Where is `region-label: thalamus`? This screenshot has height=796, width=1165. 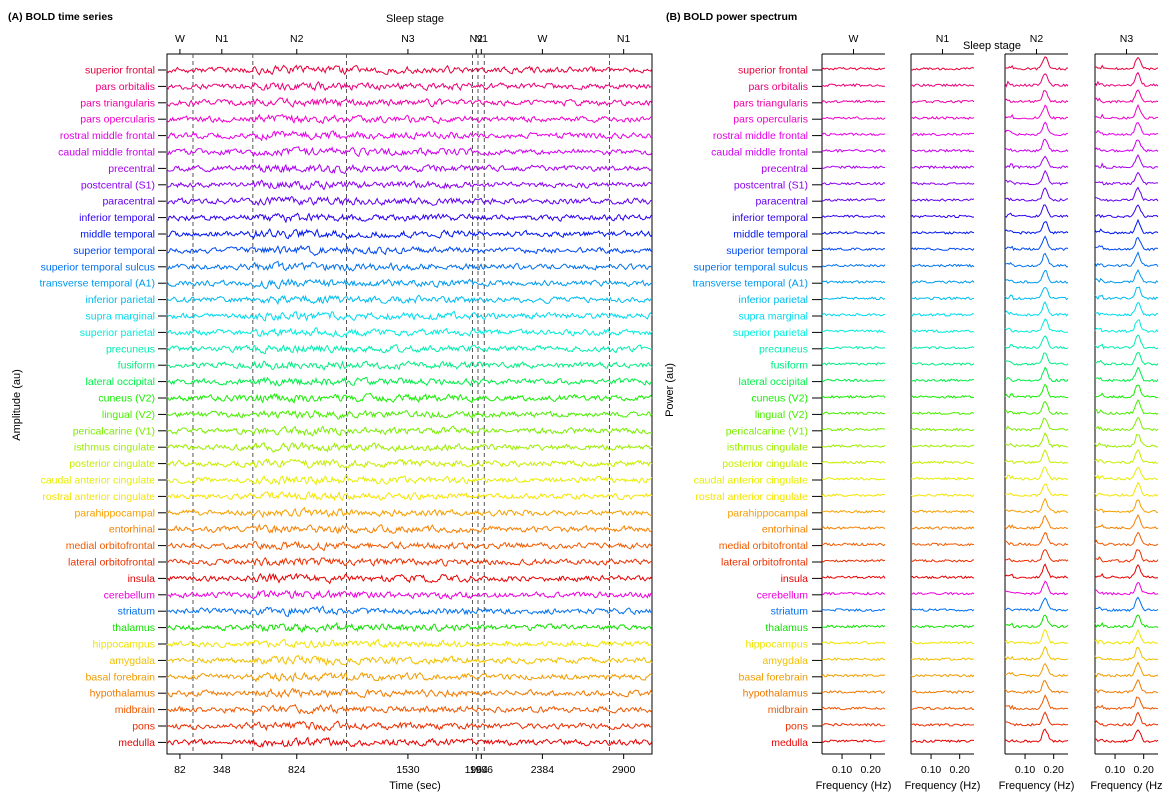
region-label: thalamus is located at coordinates (786, 628).